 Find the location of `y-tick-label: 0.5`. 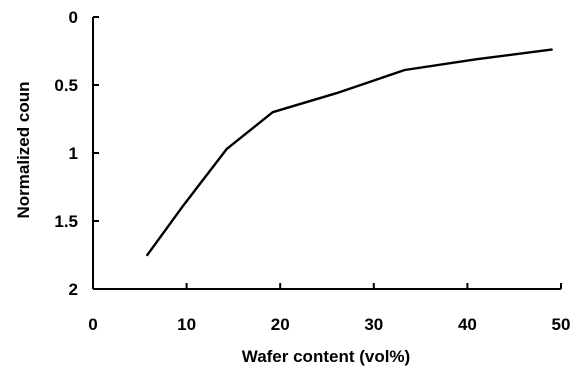

y-tick-label: 0.5 is located at coordinates (66, 85).